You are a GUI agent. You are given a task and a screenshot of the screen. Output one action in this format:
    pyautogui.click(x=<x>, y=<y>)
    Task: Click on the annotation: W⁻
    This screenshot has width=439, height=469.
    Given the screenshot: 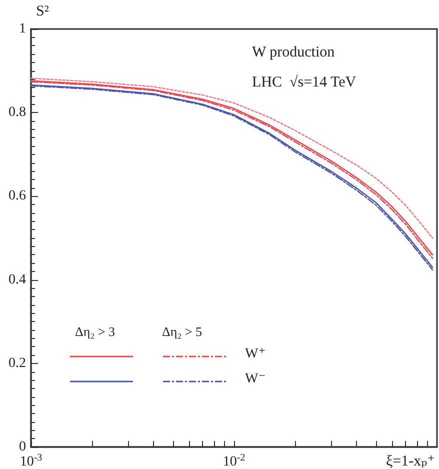 What is the action you would take?
    pyautogui.click(x=255, y=379)
    